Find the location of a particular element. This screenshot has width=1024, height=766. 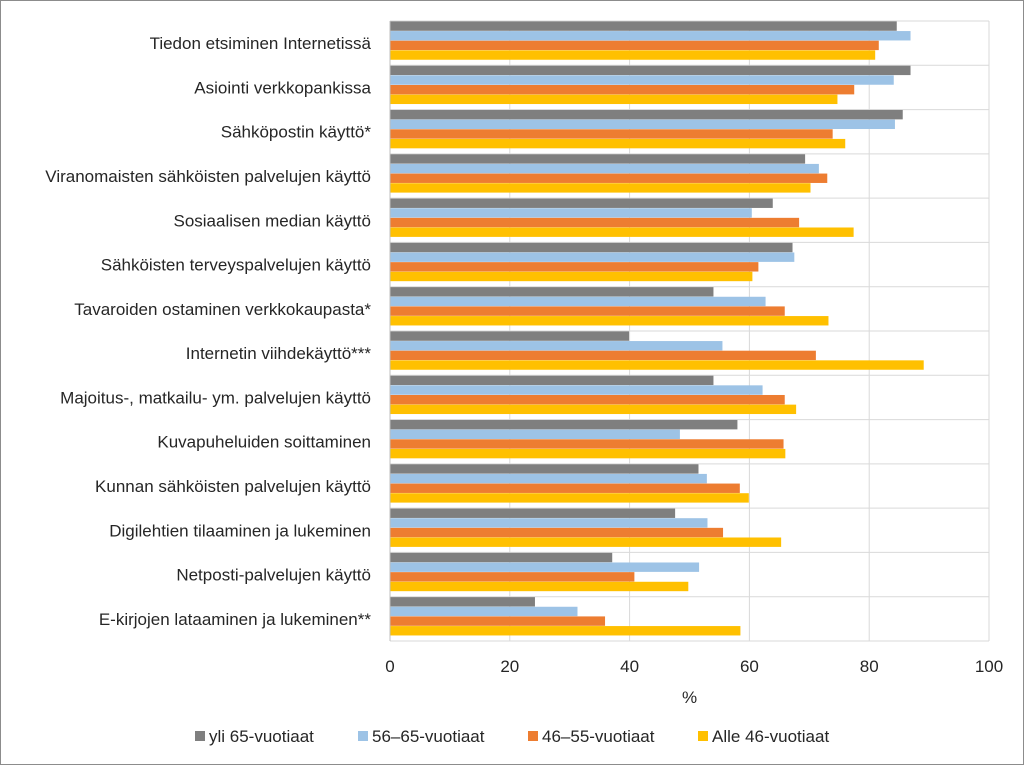

x-tick-label: 40 is located at coordinates (629, 666).